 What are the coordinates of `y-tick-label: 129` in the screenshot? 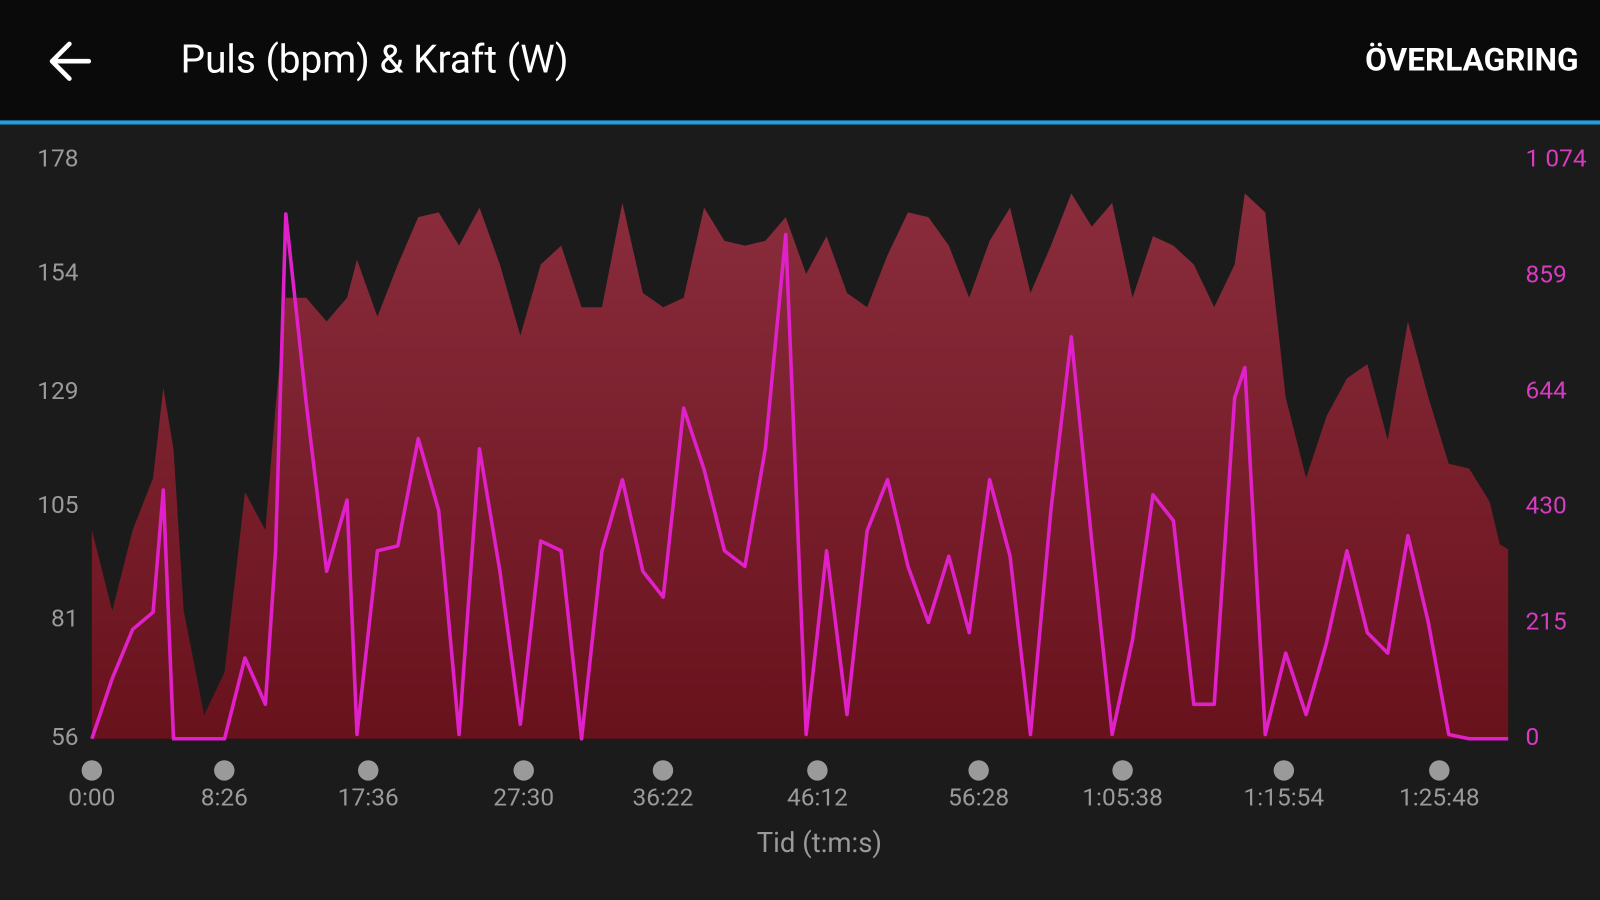 It's located at (57, 390).